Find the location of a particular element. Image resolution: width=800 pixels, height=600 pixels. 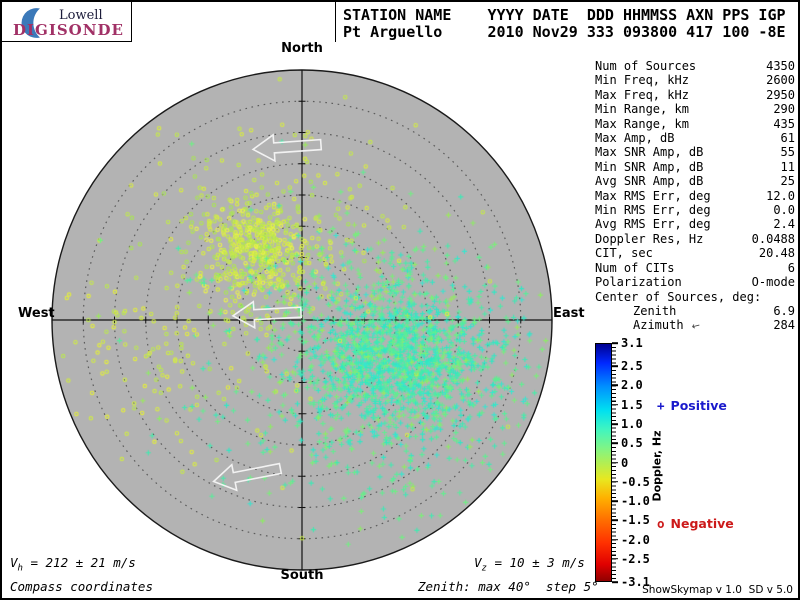

colorbar-tick-label: -0.5 is located at coordinates (635, 481).